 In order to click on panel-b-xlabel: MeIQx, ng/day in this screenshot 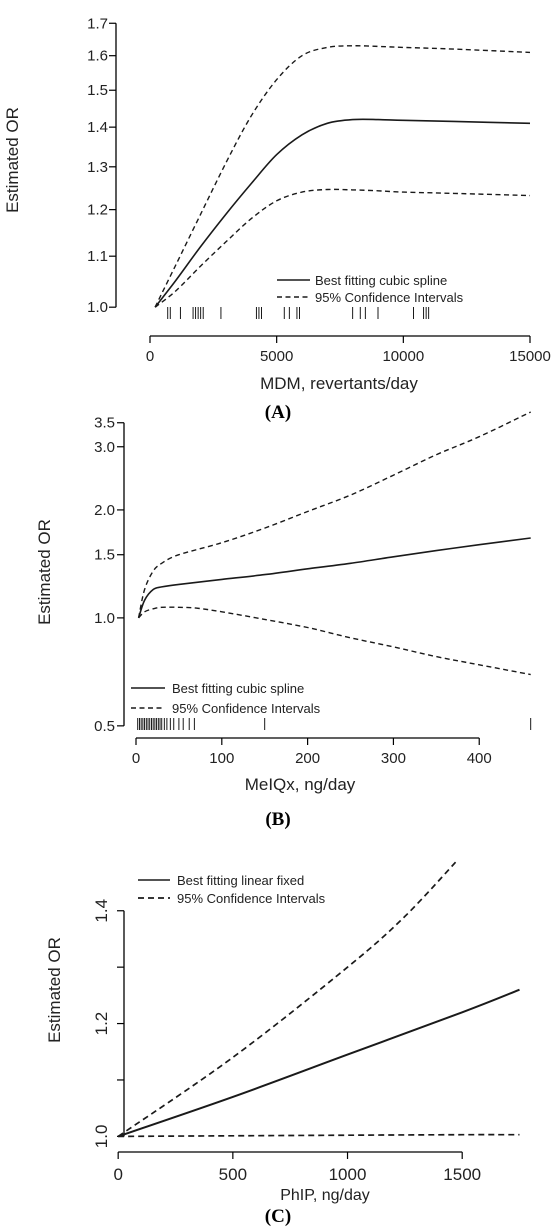, I will do `click(300, 784)`.